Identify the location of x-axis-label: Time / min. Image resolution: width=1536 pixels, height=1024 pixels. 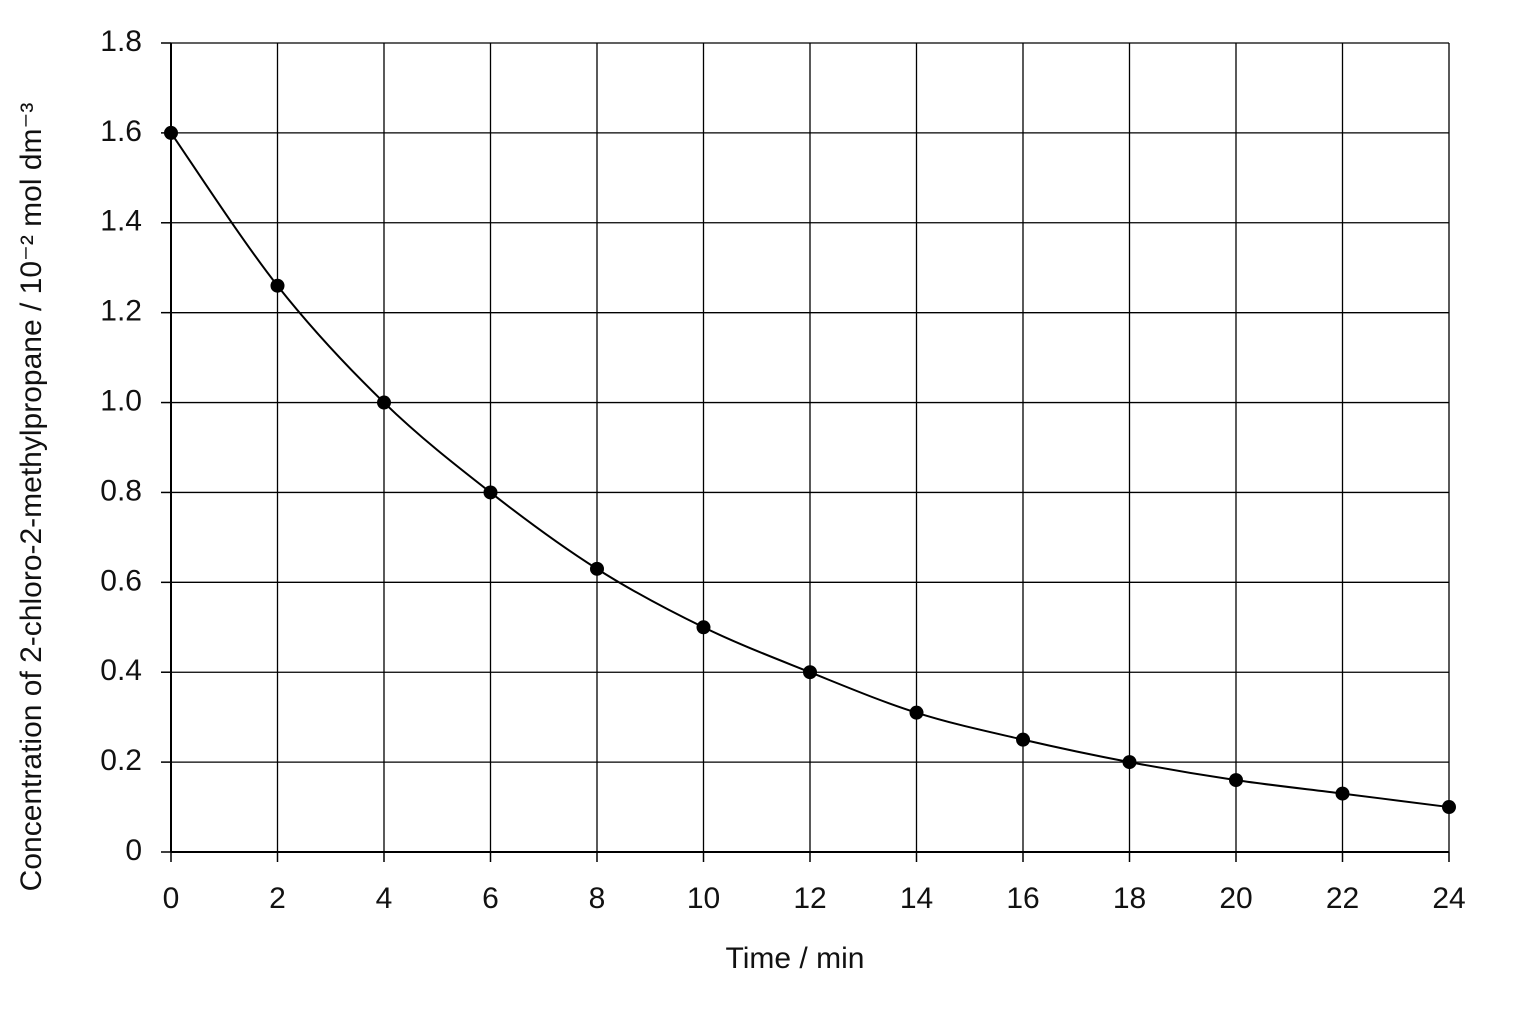
(795, 958).